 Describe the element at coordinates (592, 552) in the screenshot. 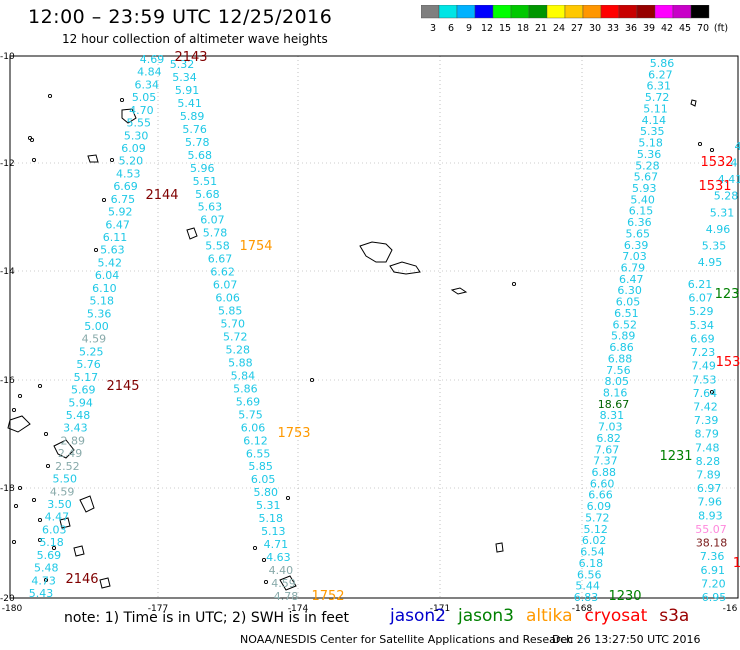

I see `wave-height-value: 6.54` at that location.